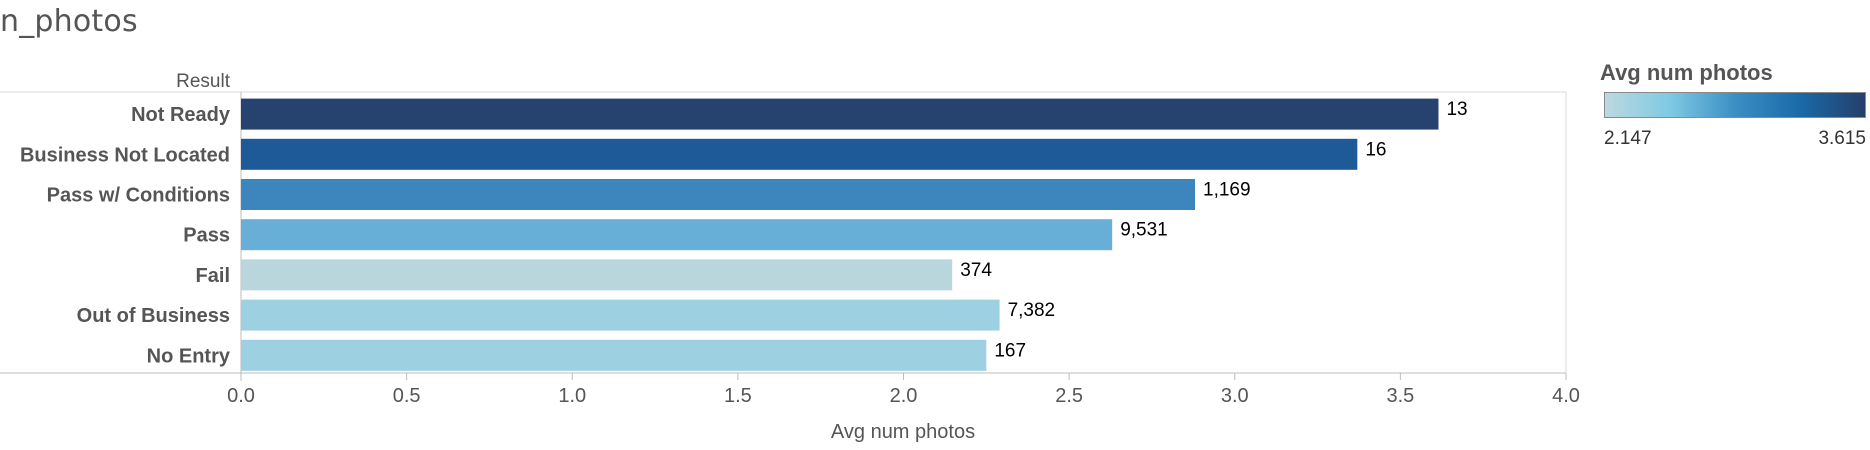  I want to click on x-axis: 0.0 0.5 1.0 1.5 2.0 2.5 3.0 3.5 4.0, so click(903, 390).